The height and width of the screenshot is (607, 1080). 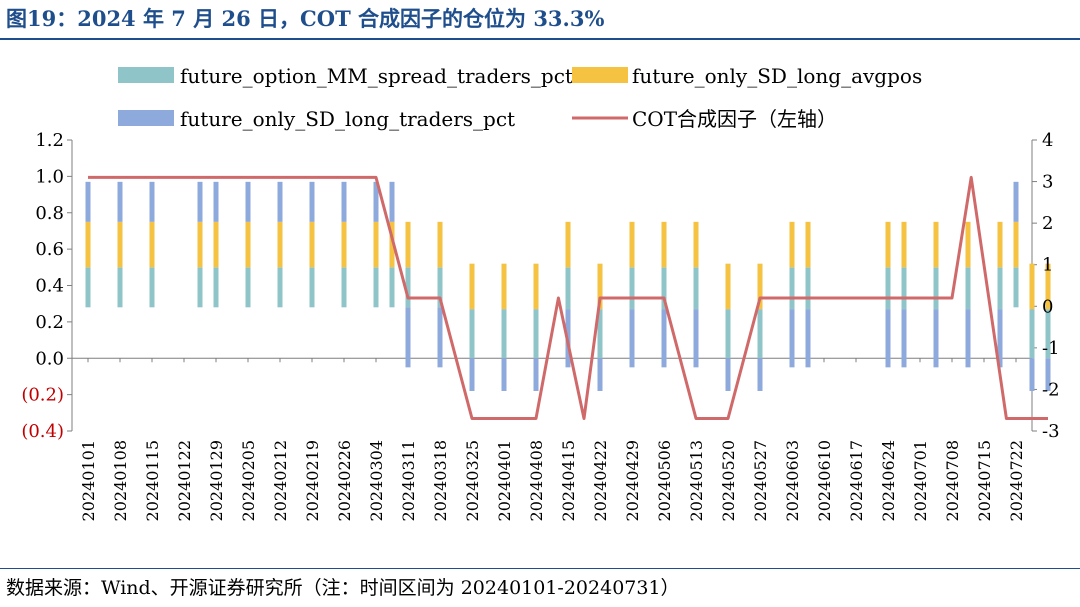 I want to click on legend-swatch-sd-long-avgpos, so click(x=600, y=75).